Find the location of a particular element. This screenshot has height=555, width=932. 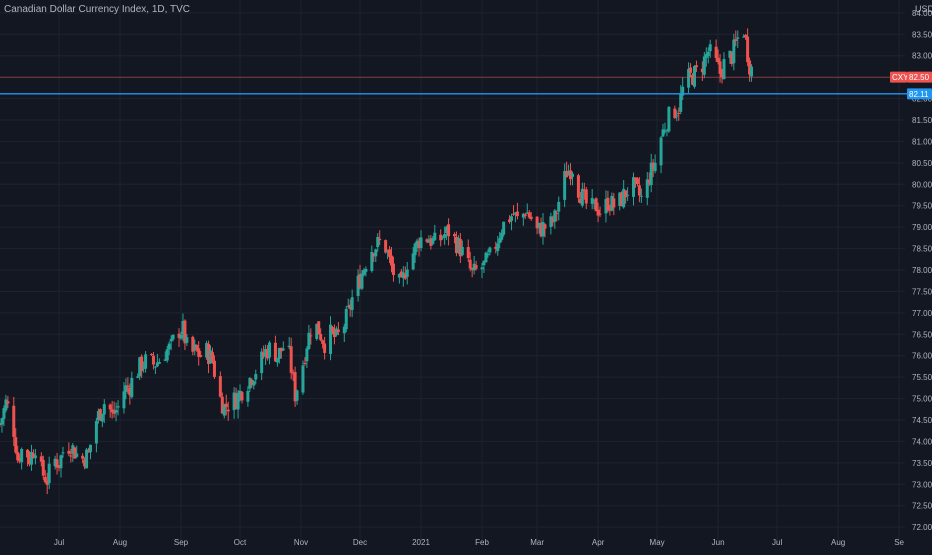

y-tick-label: 83.50 is located at coordinates (922, 34).